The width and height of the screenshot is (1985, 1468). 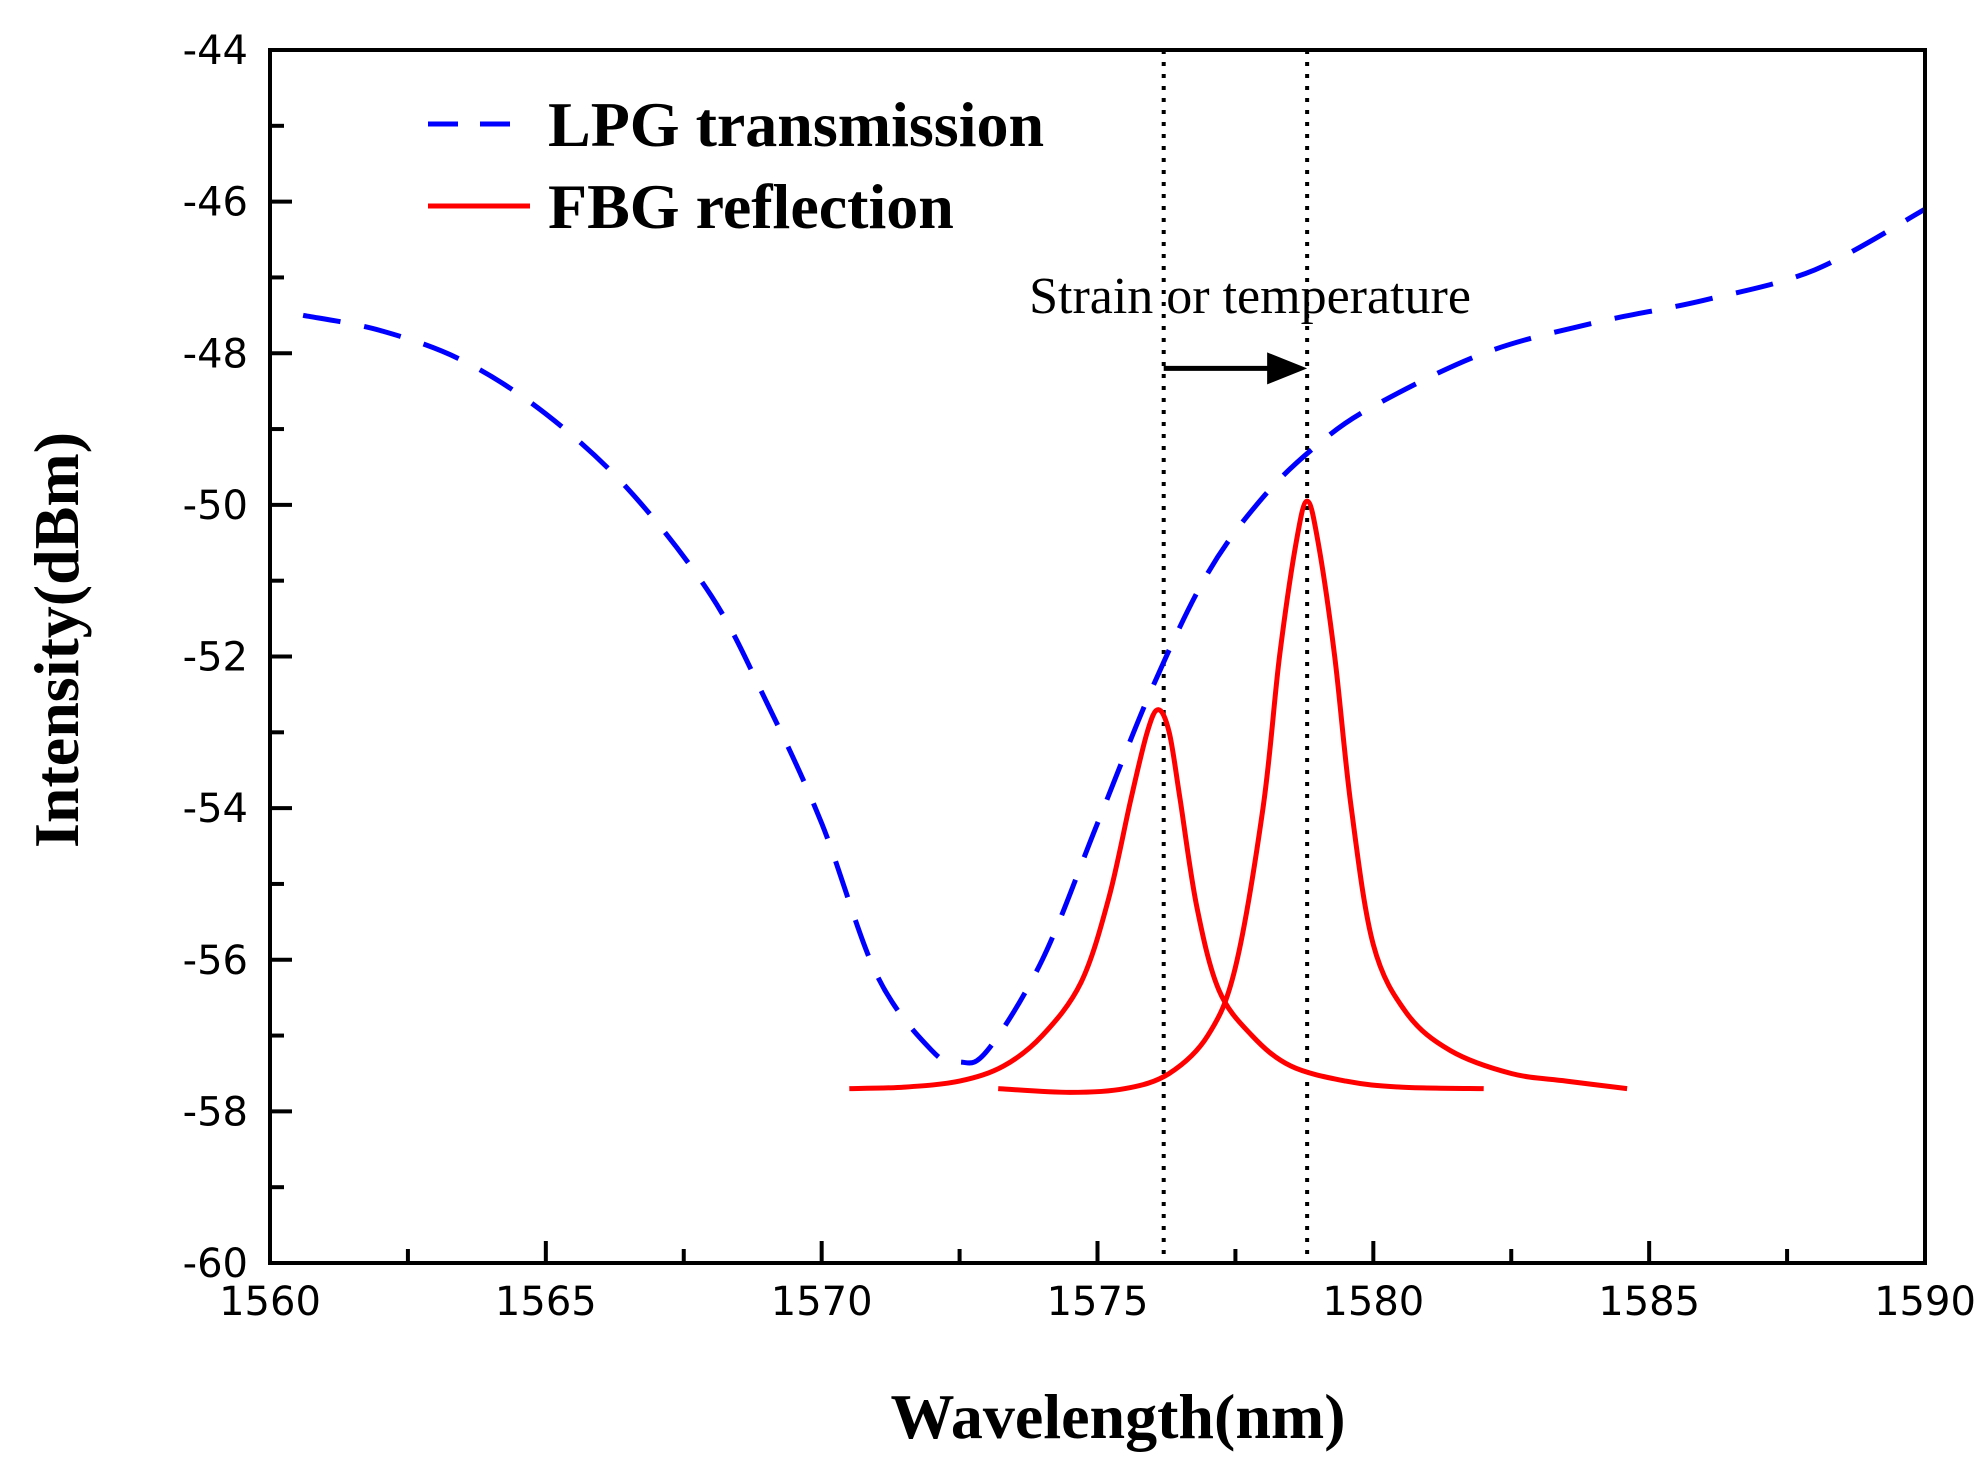 I want to click on x-tick-label: 1580, so click(x=1373, y=1302).